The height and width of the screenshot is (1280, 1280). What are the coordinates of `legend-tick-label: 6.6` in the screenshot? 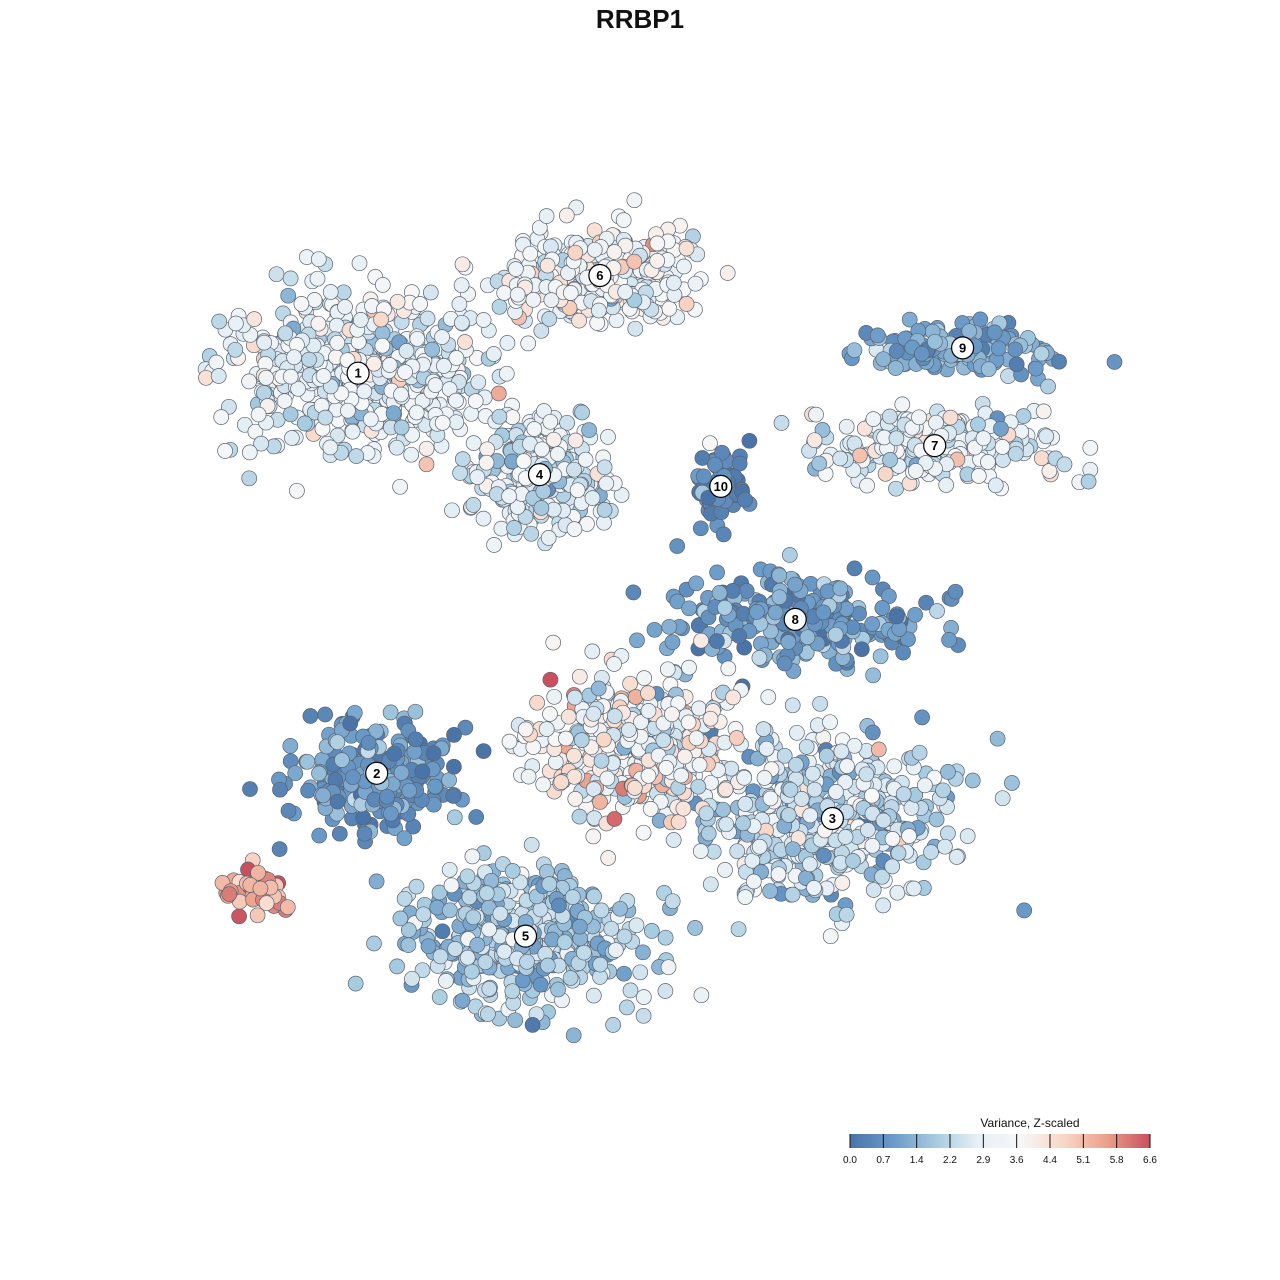 It's located at (1150, 1160).